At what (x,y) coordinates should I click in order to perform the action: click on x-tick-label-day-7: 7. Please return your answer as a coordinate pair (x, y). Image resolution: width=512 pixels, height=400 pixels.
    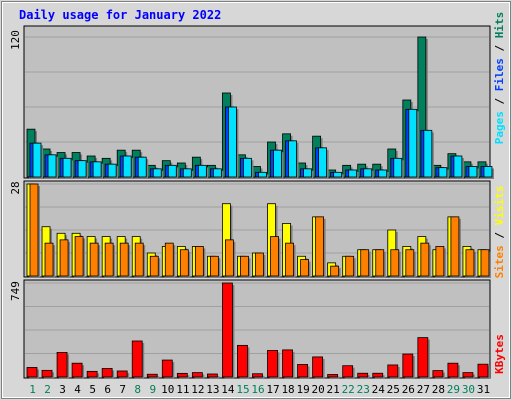
    Looking at the image, I should click on (122, 389).